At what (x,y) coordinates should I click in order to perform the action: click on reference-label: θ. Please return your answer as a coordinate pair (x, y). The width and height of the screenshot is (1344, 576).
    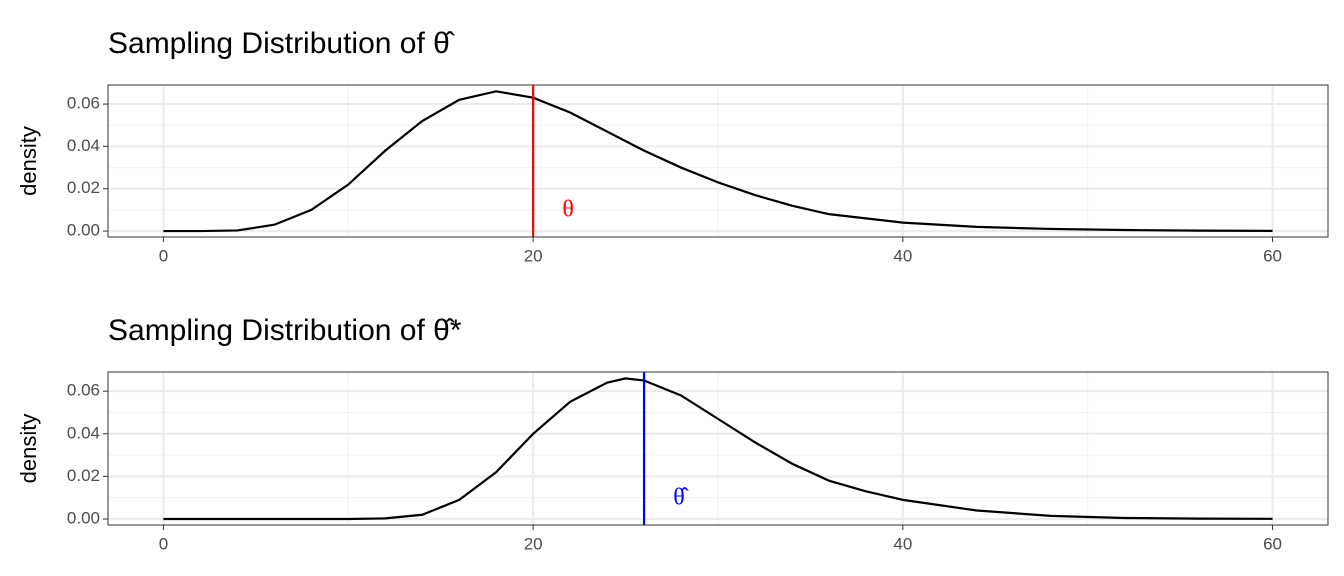
    Looking at the image, I should click on (568, 210).